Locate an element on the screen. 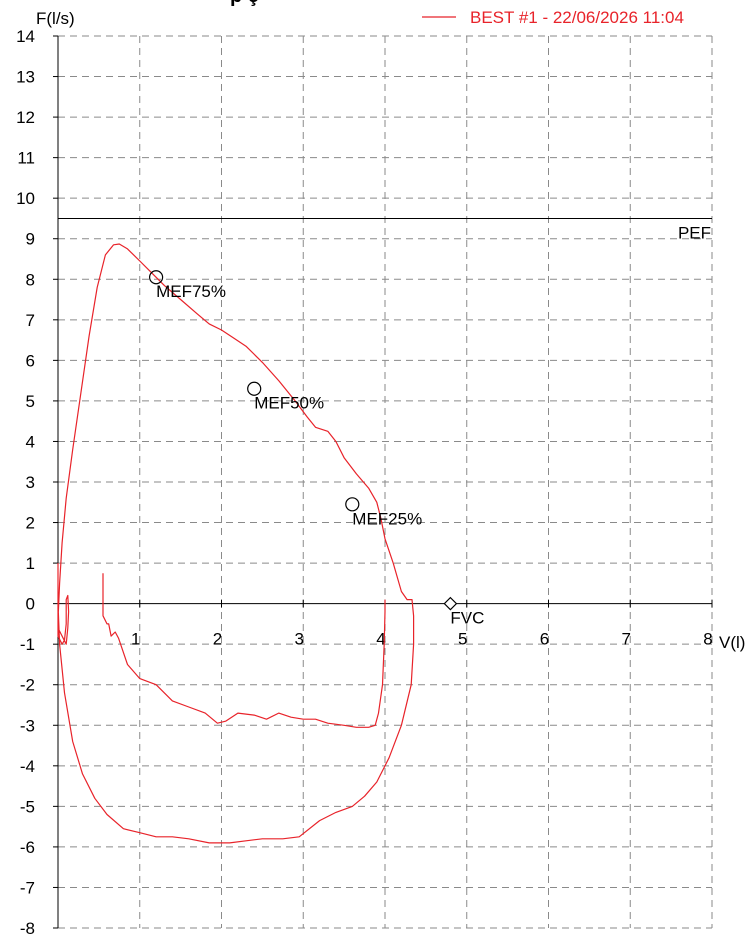 This screenshot has width=752, height=944. marker-label: FVC is located at coordinates (467, 618).